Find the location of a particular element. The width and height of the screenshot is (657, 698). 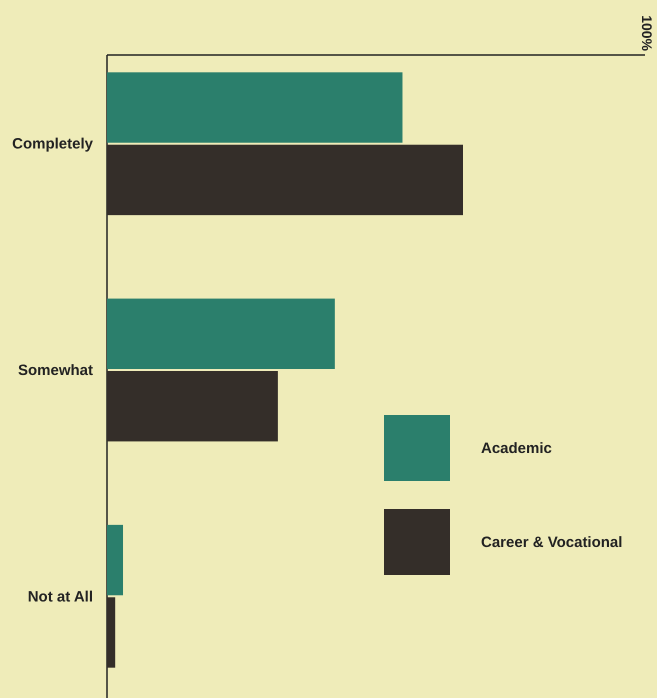

y-tick-label: Somewhat is located at coordinates (56, 370).